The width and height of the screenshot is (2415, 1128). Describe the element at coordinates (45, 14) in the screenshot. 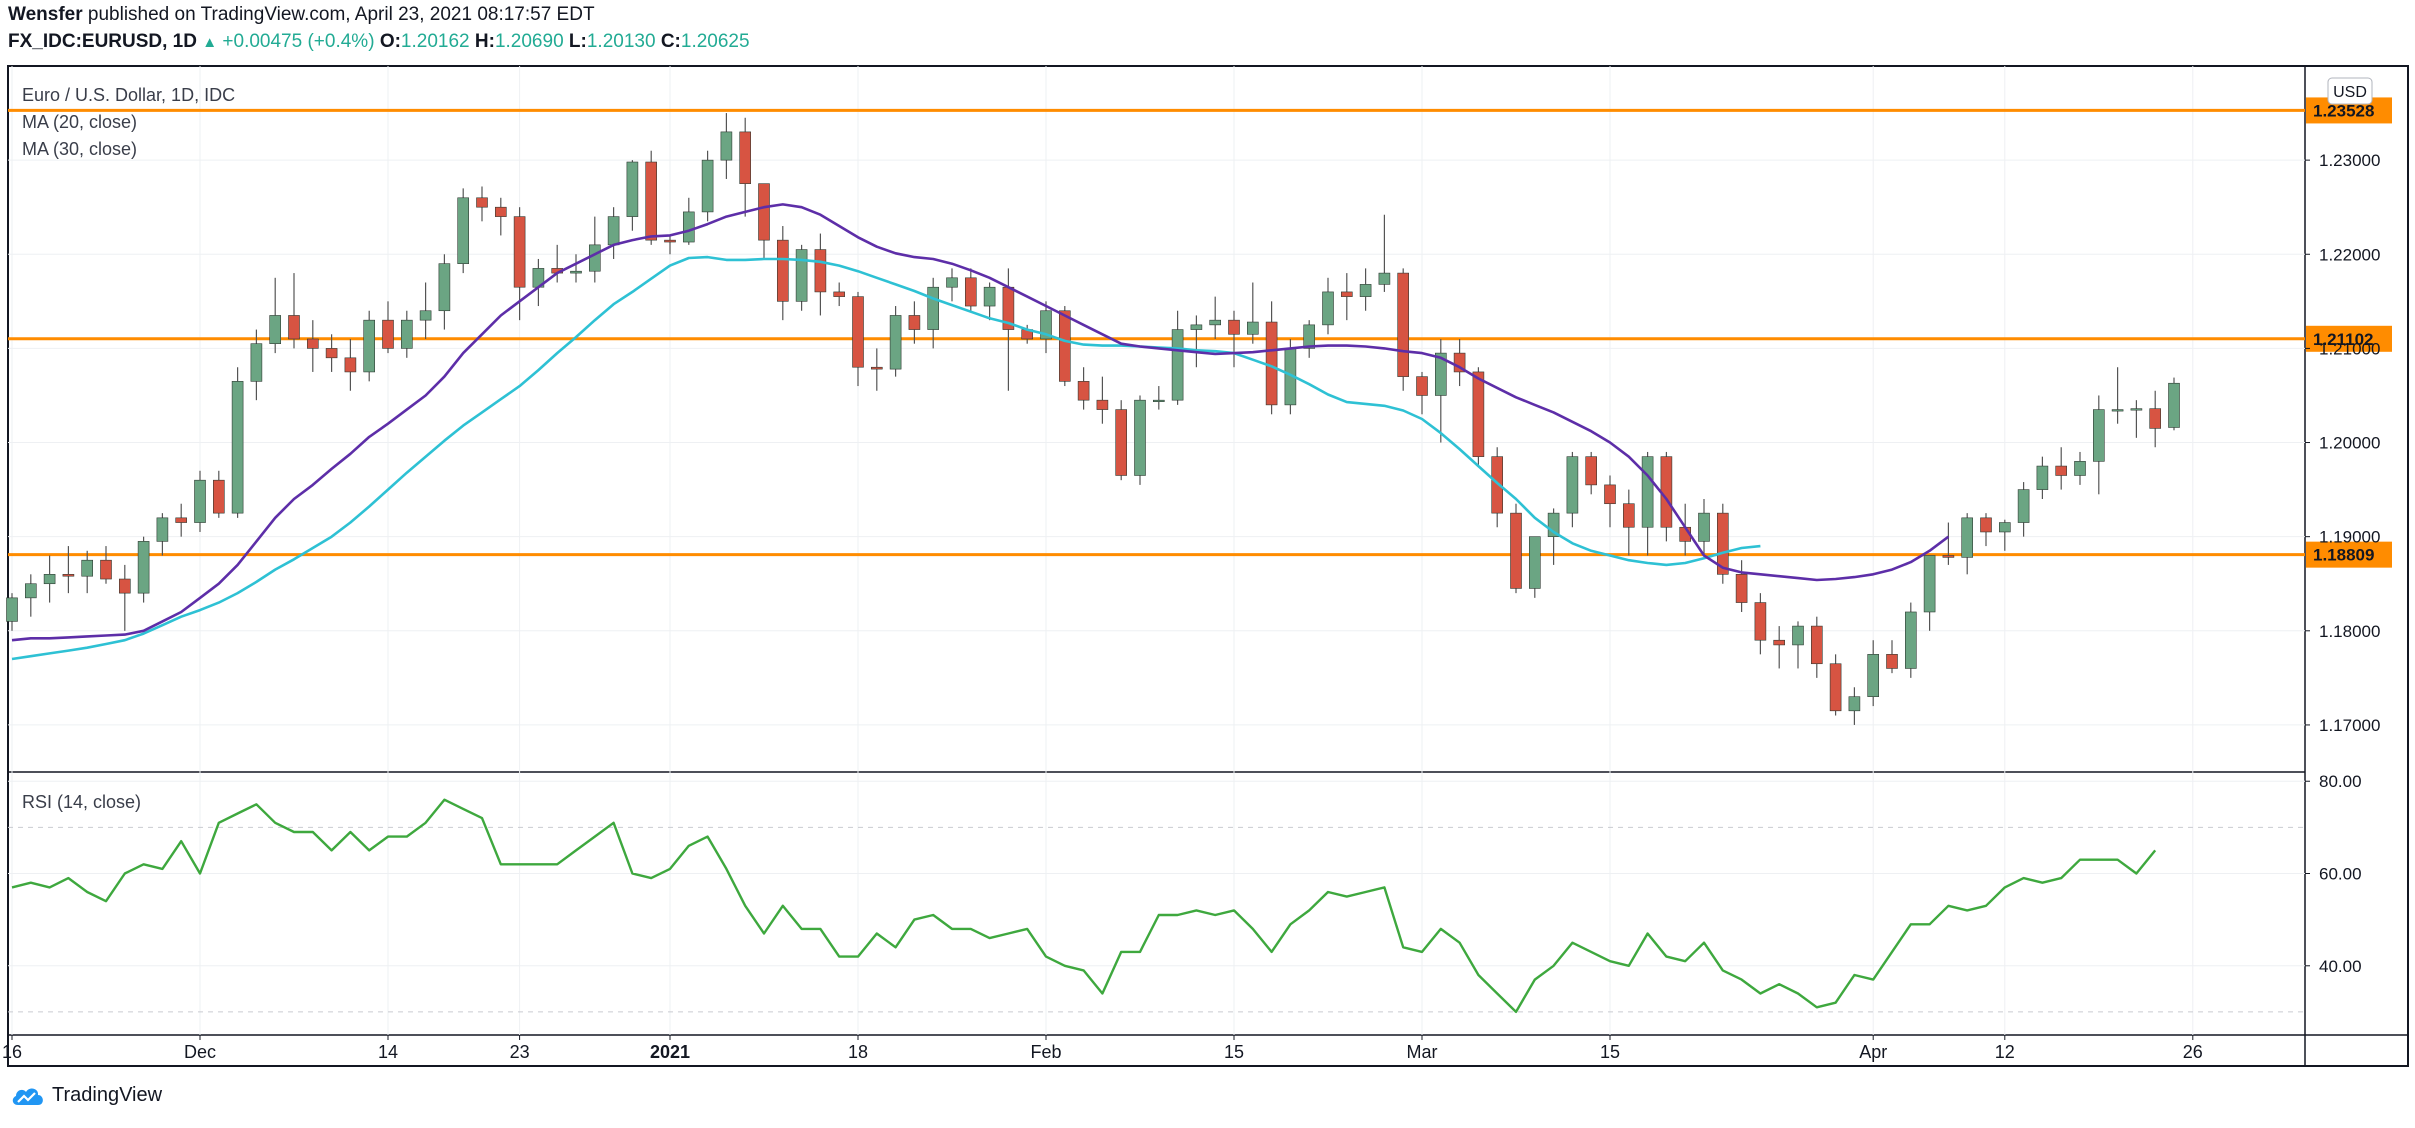

I see `author-name: Wensfer` at that location.